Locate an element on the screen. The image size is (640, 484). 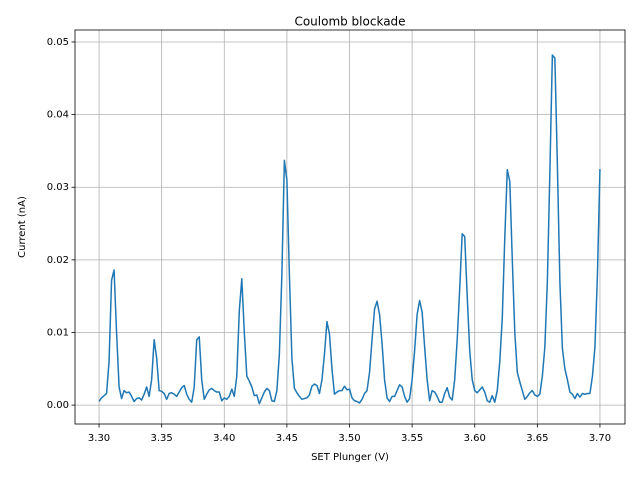
y-tick-label: 0.04 is located at coordinates (58, 115).